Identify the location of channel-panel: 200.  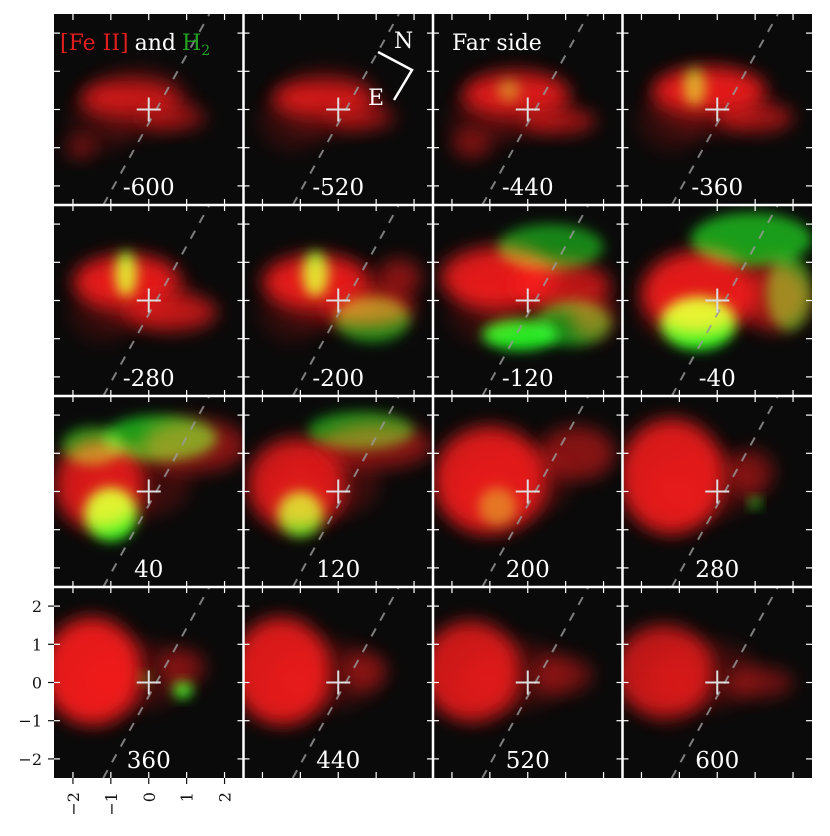
(528, 491).